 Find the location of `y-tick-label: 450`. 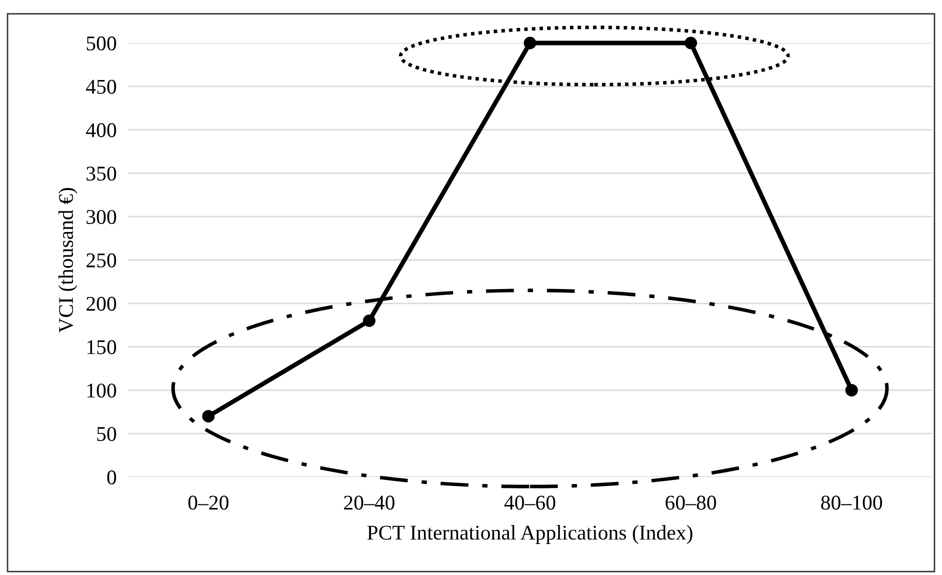

y-tick-label: 450 is located at coordinates (101, 87).